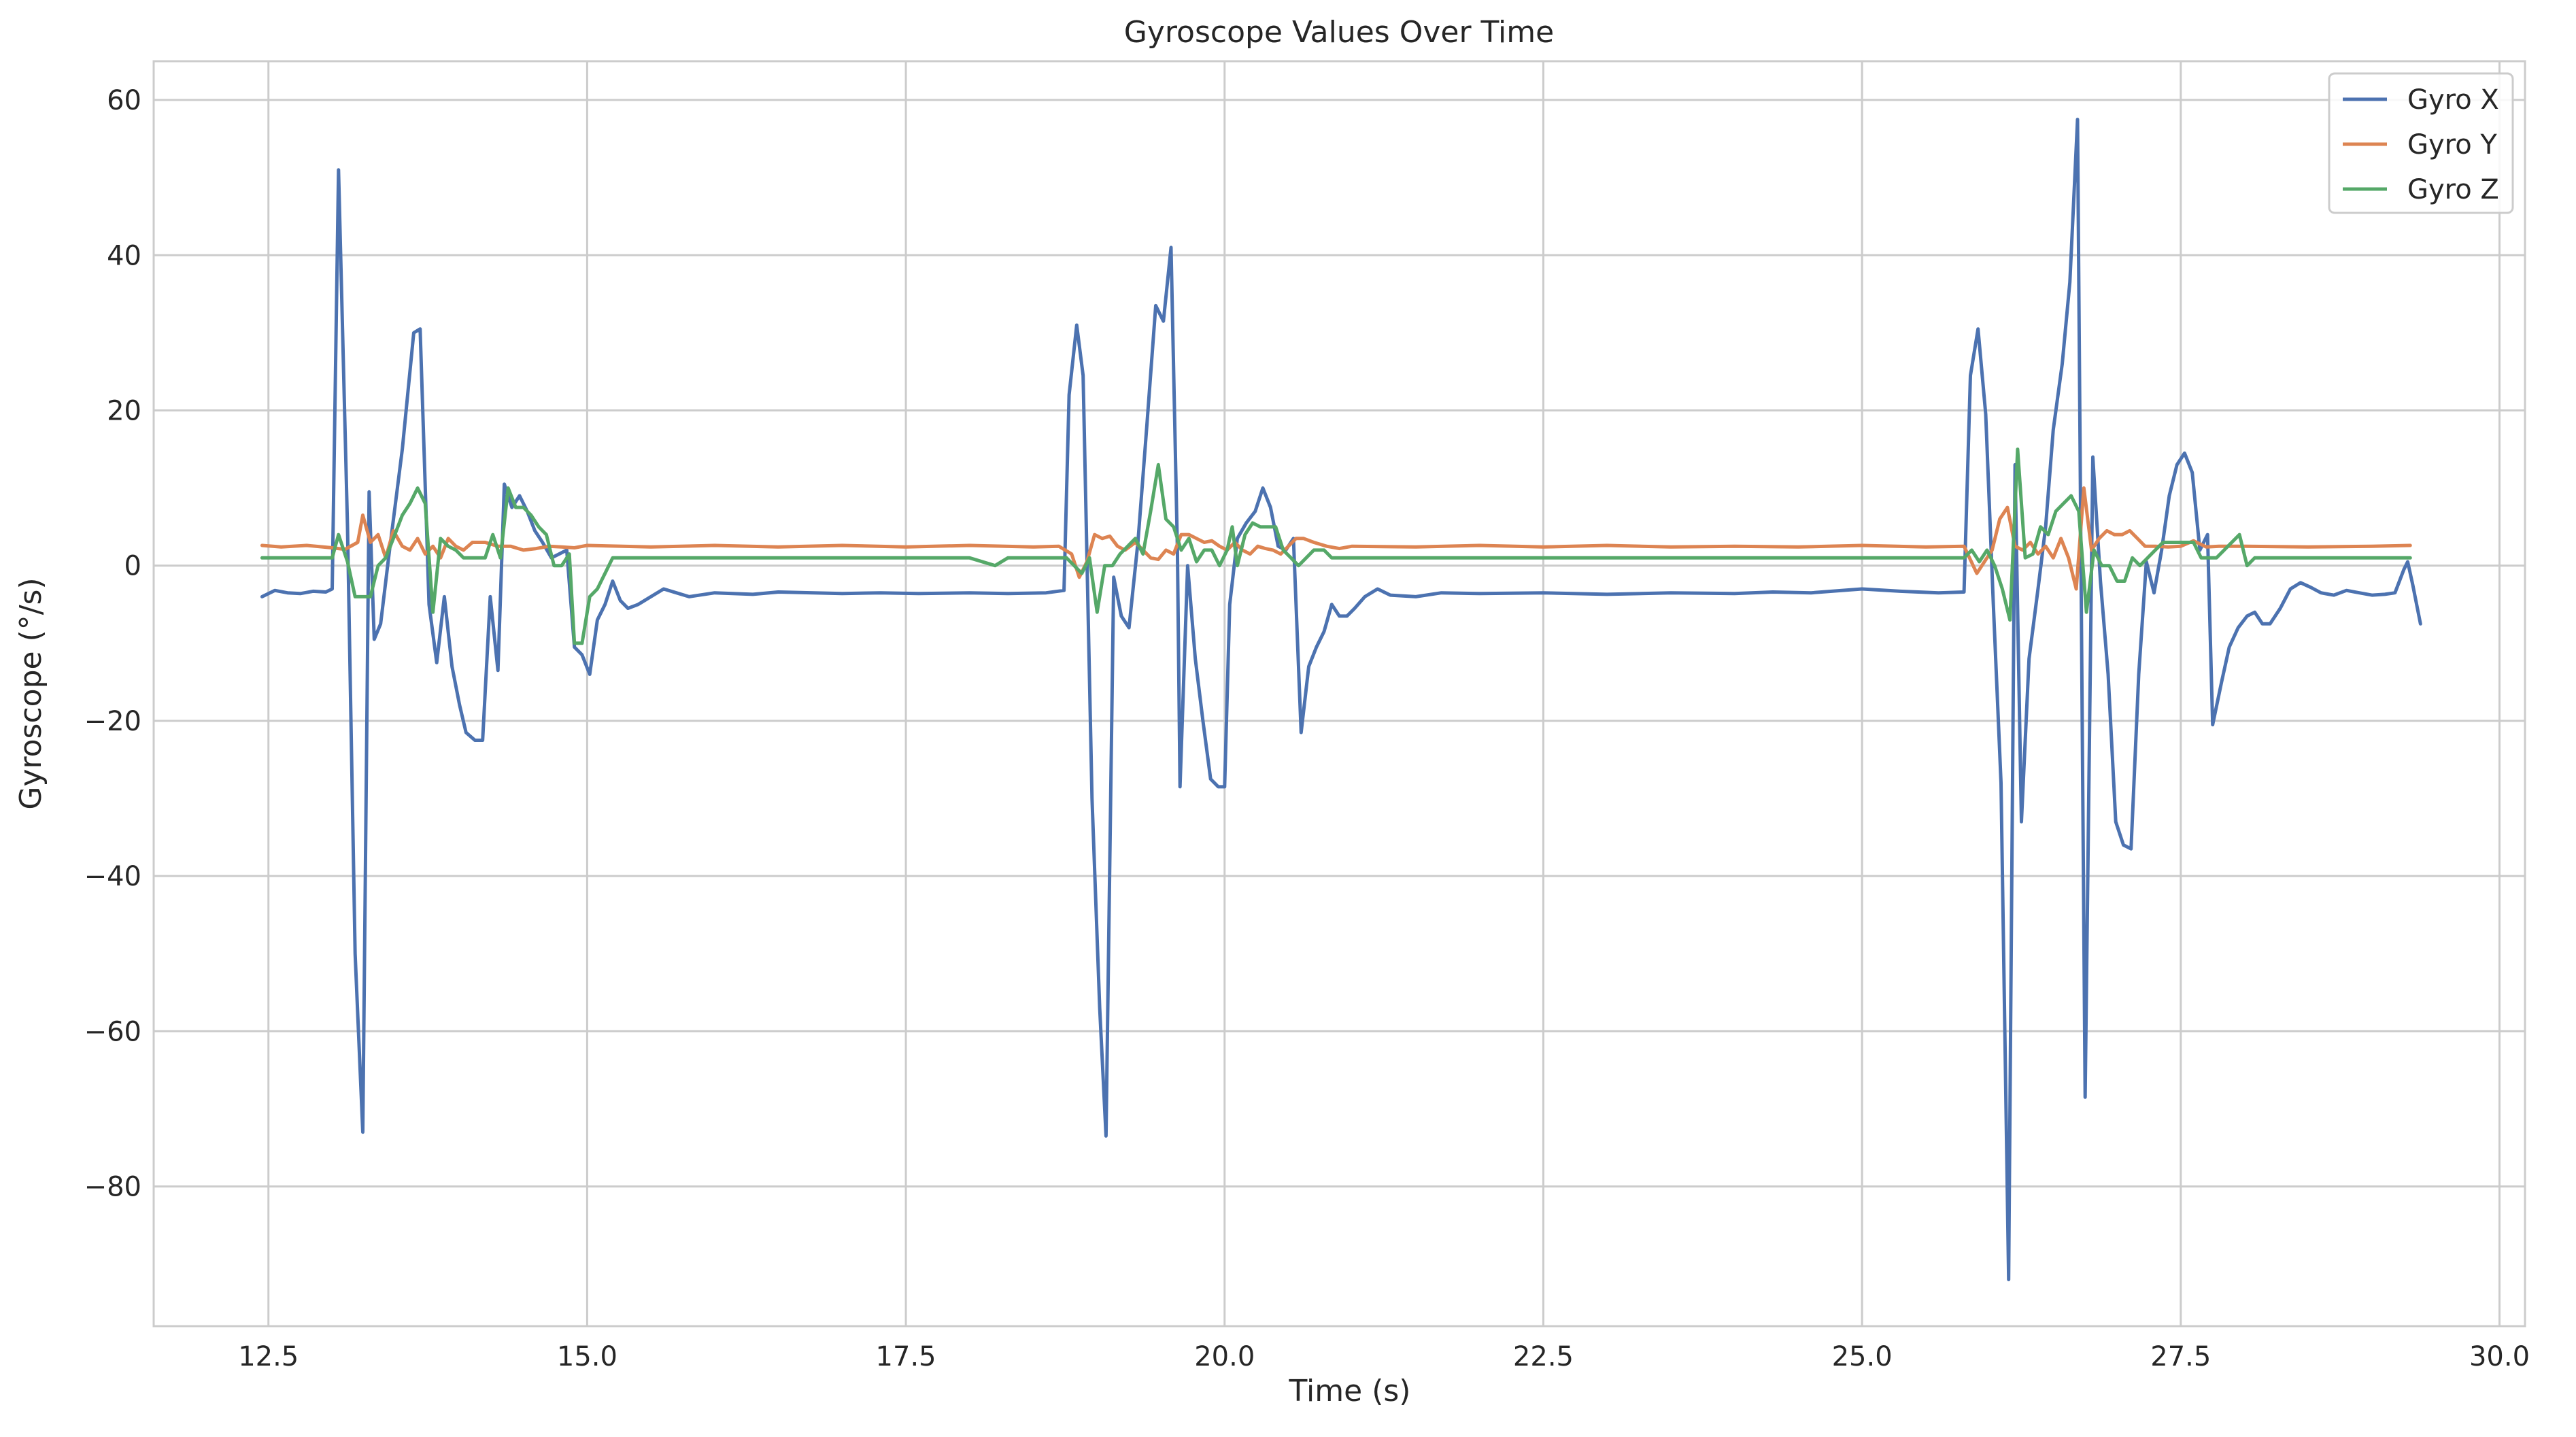  I want to click on x-axis-label: Time (s), so click(1350, 1391).